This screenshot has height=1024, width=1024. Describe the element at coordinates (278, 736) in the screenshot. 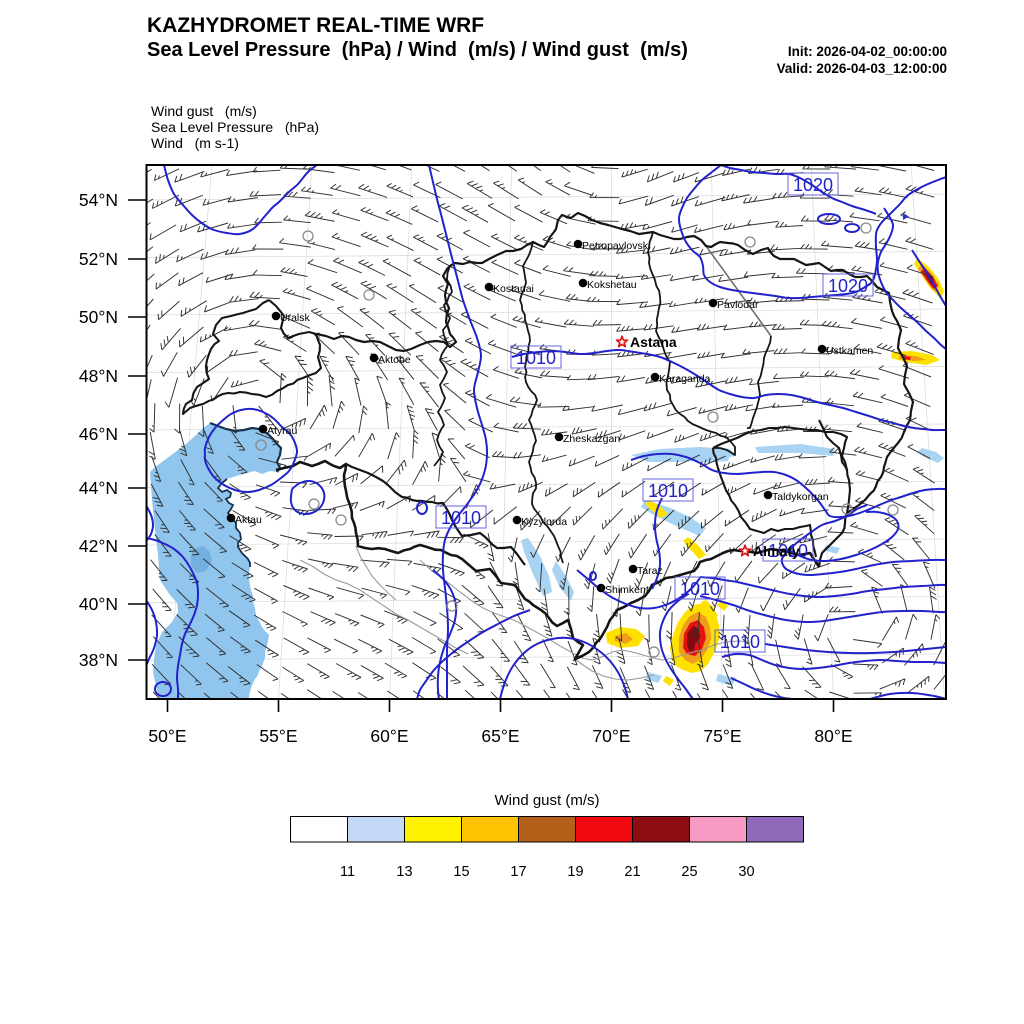

I see `svg-text: 55°E` at that location.